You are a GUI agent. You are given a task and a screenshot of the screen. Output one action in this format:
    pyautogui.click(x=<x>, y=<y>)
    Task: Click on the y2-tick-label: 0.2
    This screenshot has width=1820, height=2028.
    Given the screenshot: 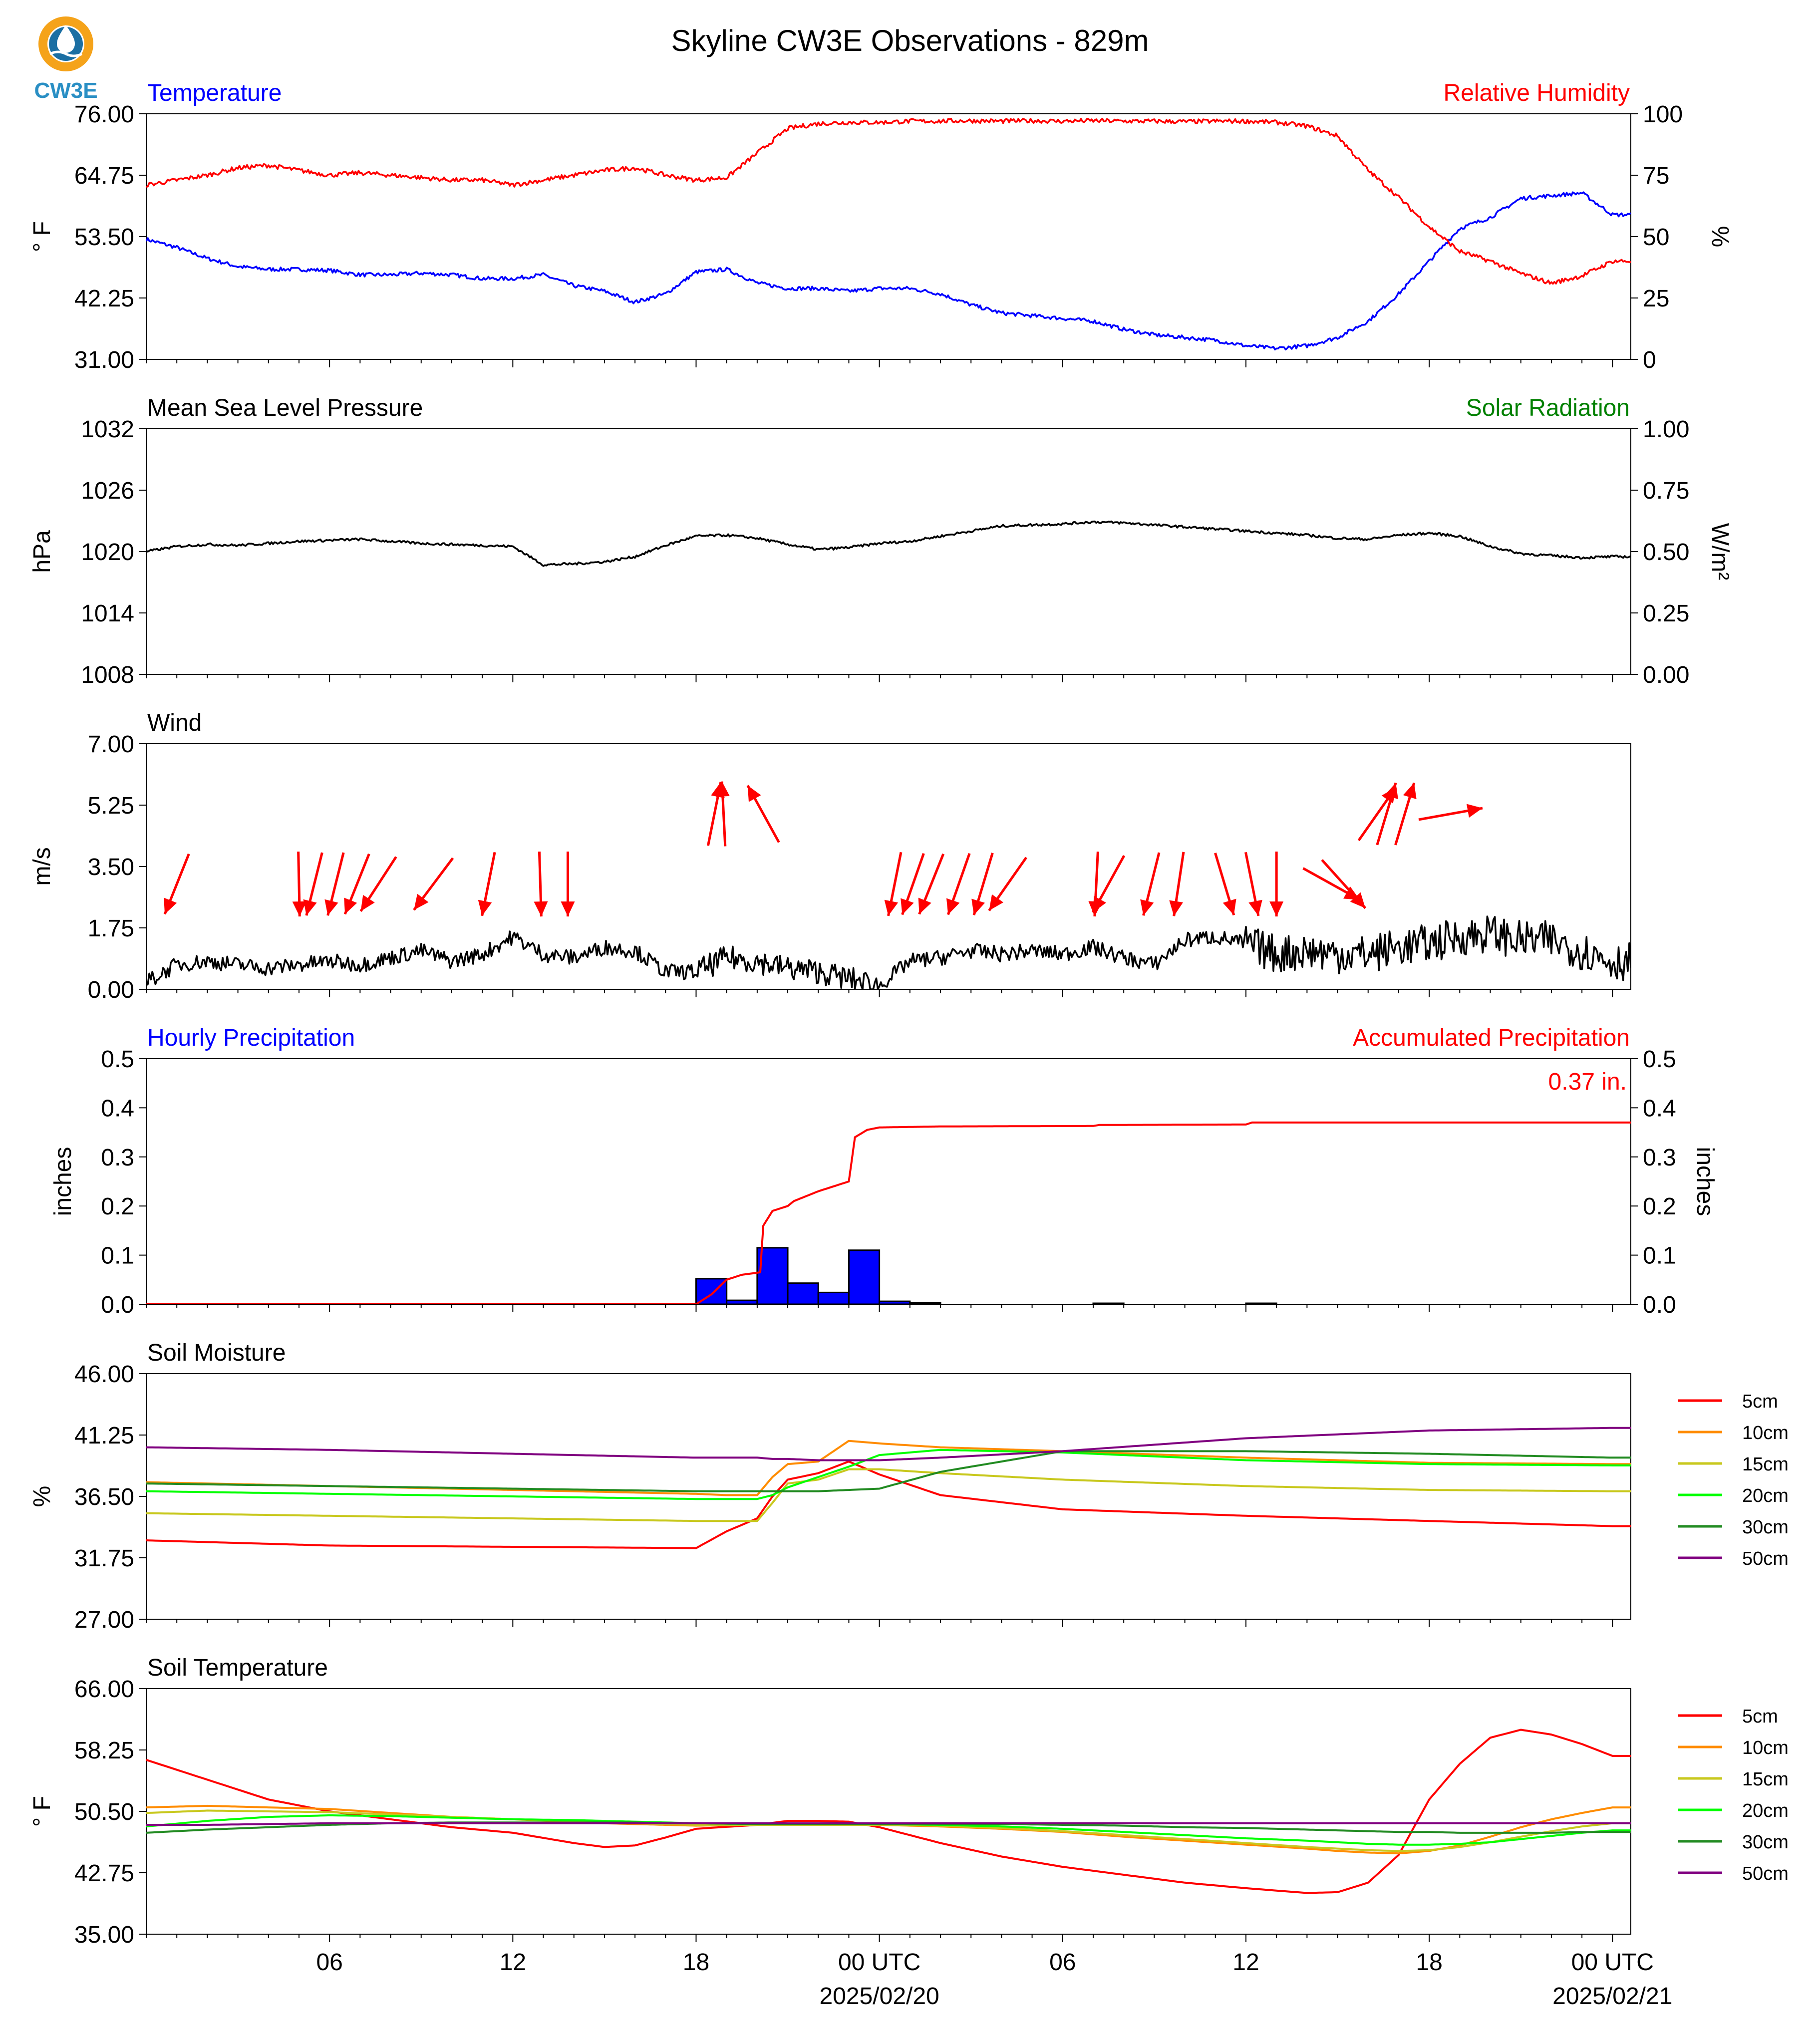 What is the action you would take?
    pyautogui.click(x=1659, y=1206)
    